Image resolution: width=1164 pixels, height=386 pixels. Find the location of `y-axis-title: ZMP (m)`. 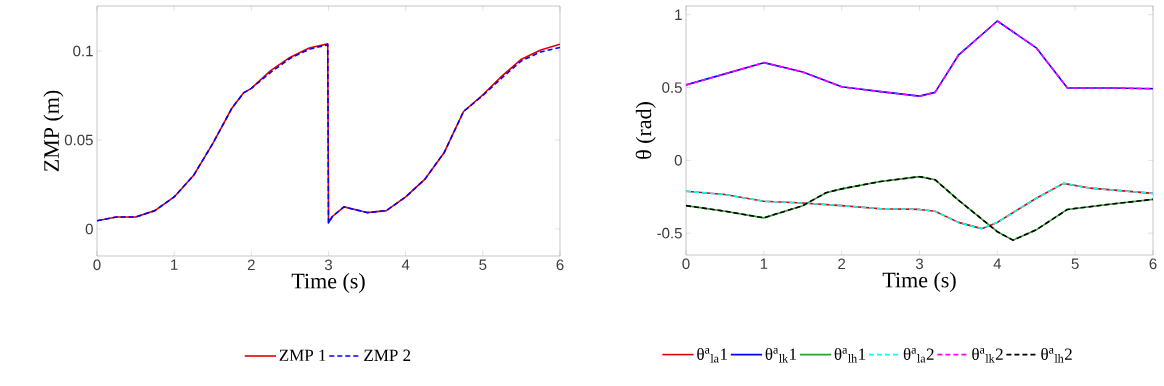

y-axis-title: ZMP (m) is located at coordinates (53, 131).